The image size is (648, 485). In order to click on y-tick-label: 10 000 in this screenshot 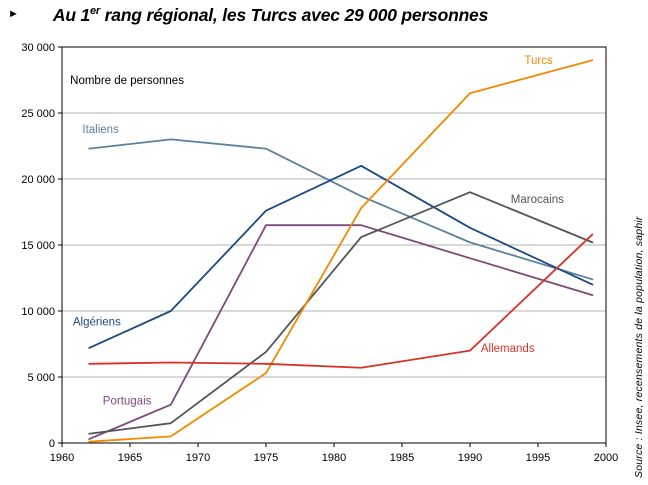, I will do `click(38, 312)`.